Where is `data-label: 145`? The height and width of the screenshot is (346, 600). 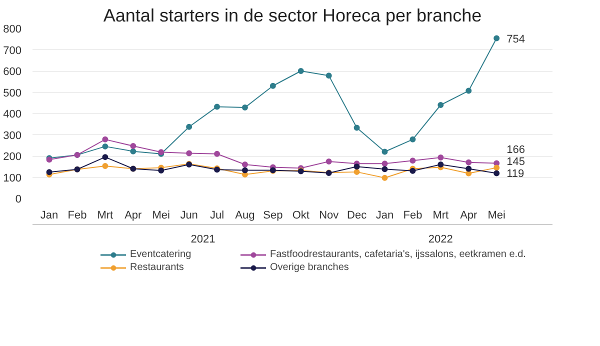 data-label: 145 is located at coordinates (515, 162).